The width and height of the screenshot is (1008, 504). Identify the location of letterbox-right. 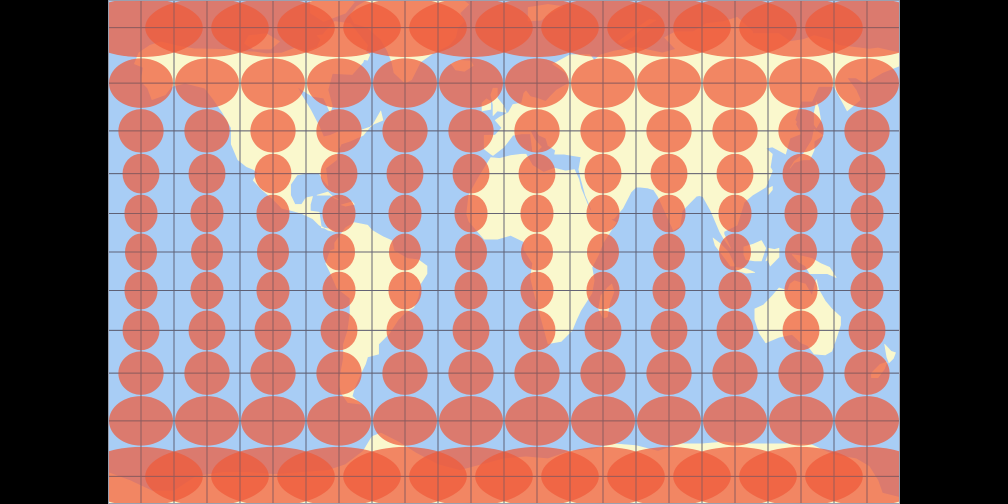
(954, 252).